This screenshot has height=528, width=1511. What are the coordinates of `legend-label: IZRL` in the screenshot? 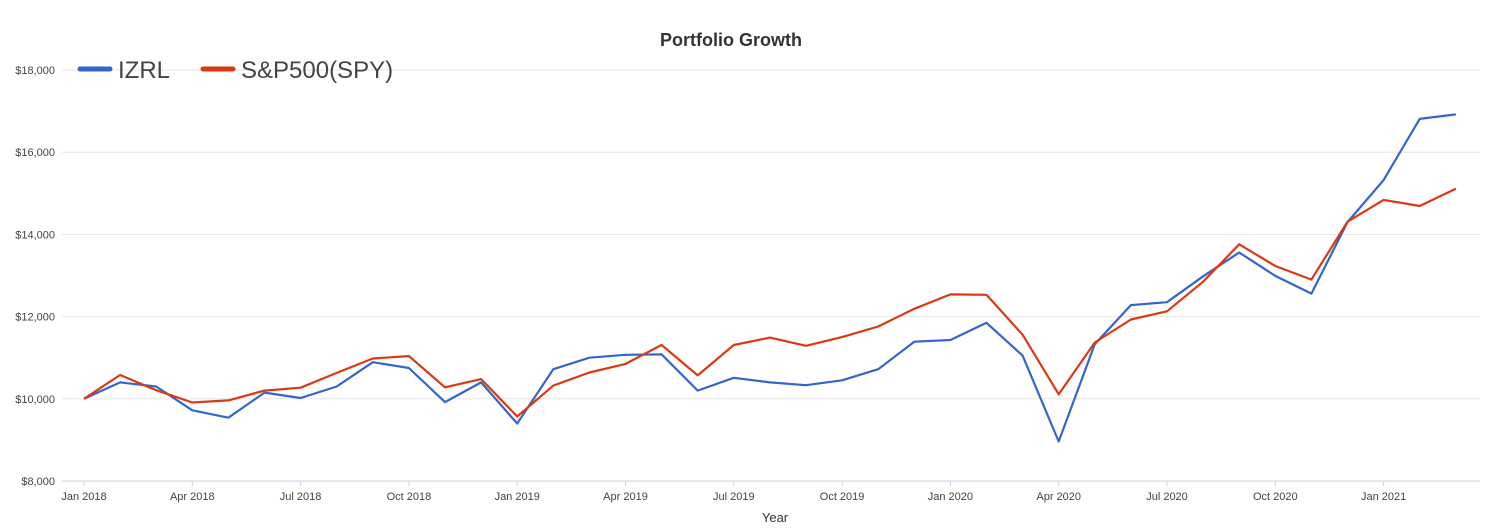 It's located at (144, 70).